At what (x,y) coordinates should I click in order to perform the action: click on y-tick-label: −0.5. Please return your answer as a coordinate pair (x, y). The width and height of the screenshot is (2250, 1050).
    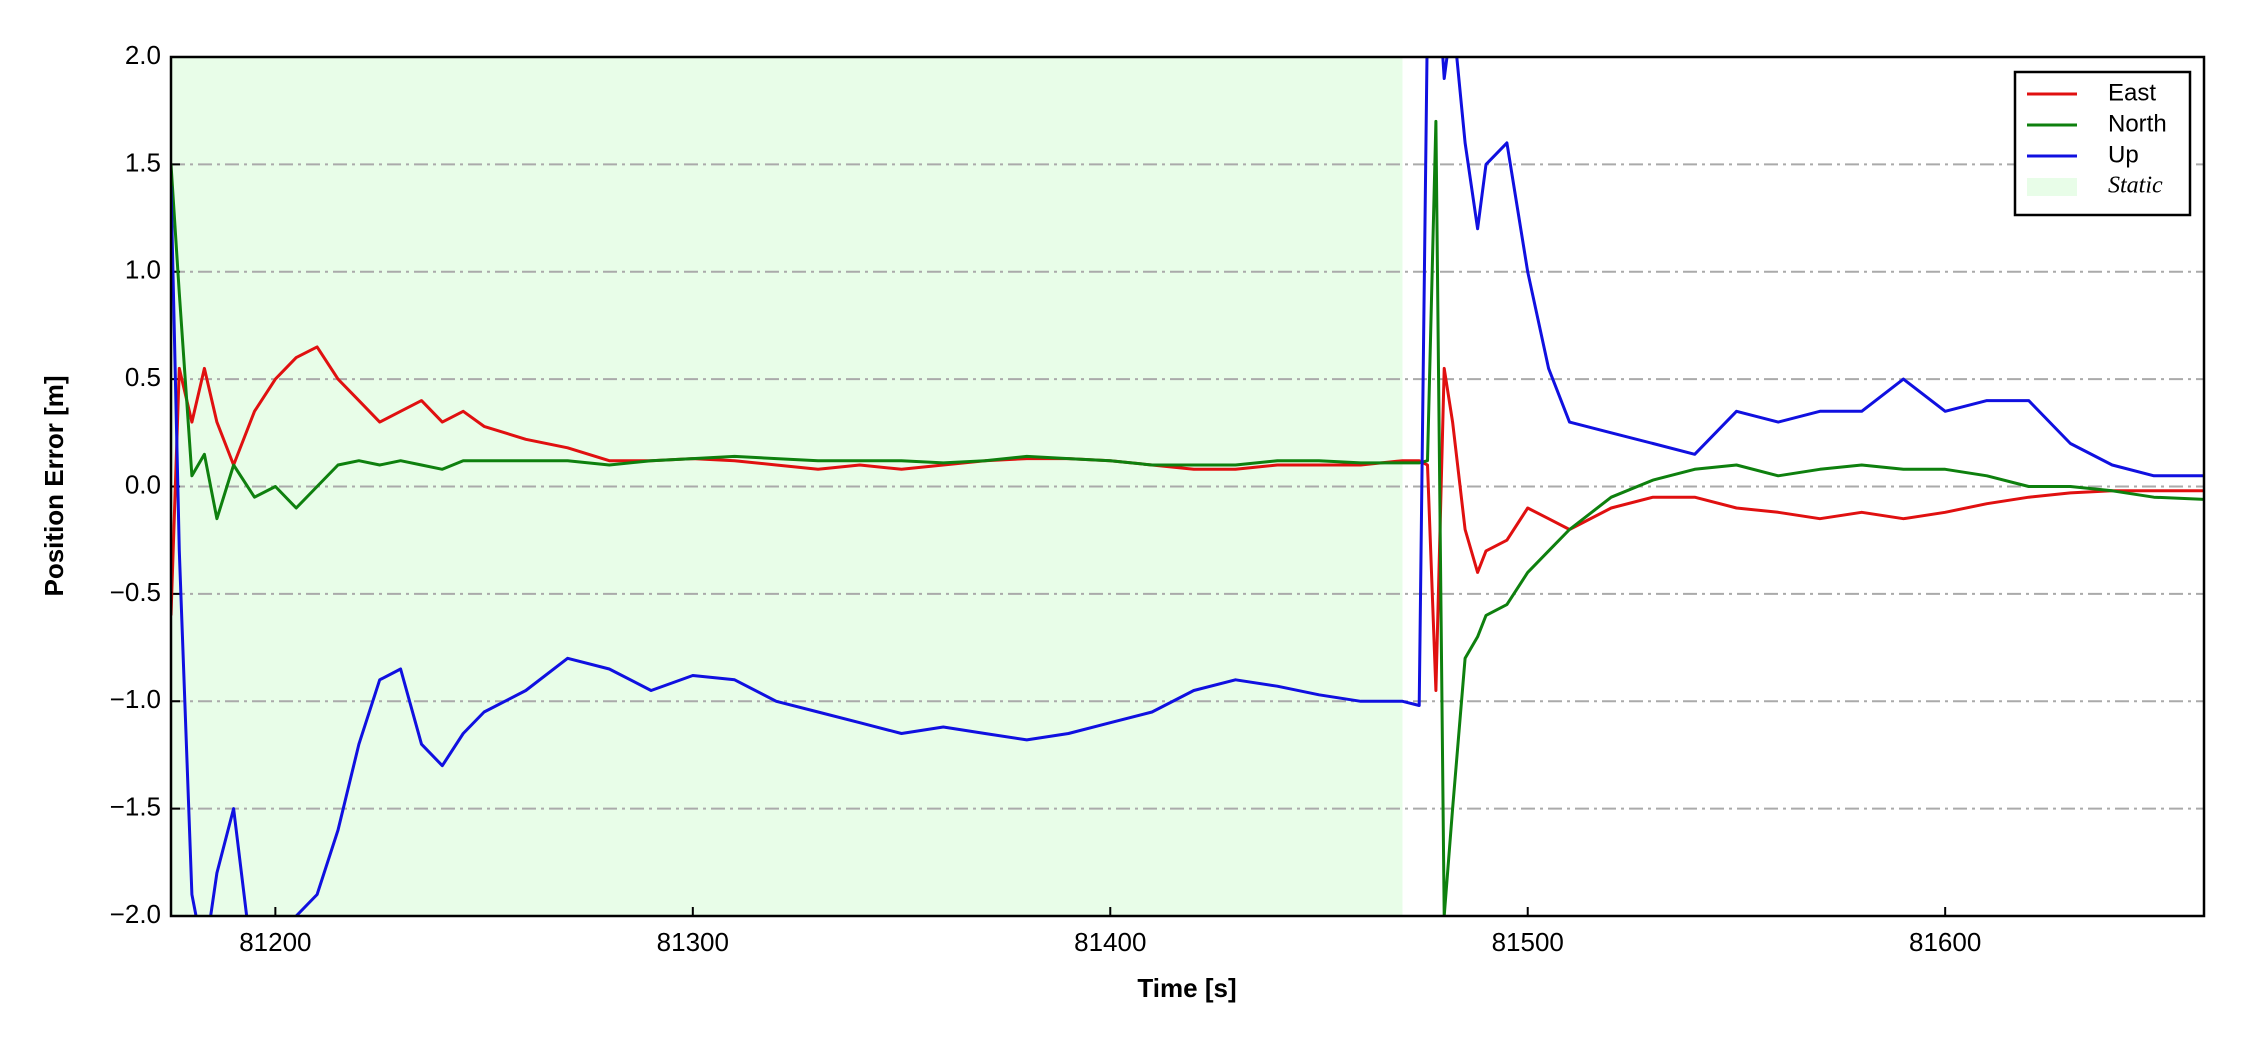
    Looking at the image, I should click on (135, 592).